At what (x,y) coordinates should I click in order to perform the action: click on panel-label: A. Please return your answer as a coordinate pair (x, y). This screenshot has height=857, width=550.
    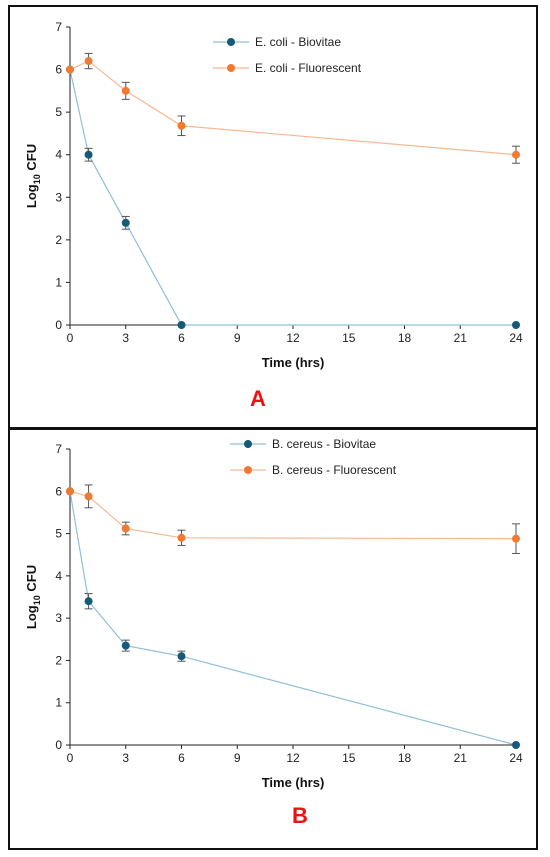
    Looking at the image, I should click on (258, 398).